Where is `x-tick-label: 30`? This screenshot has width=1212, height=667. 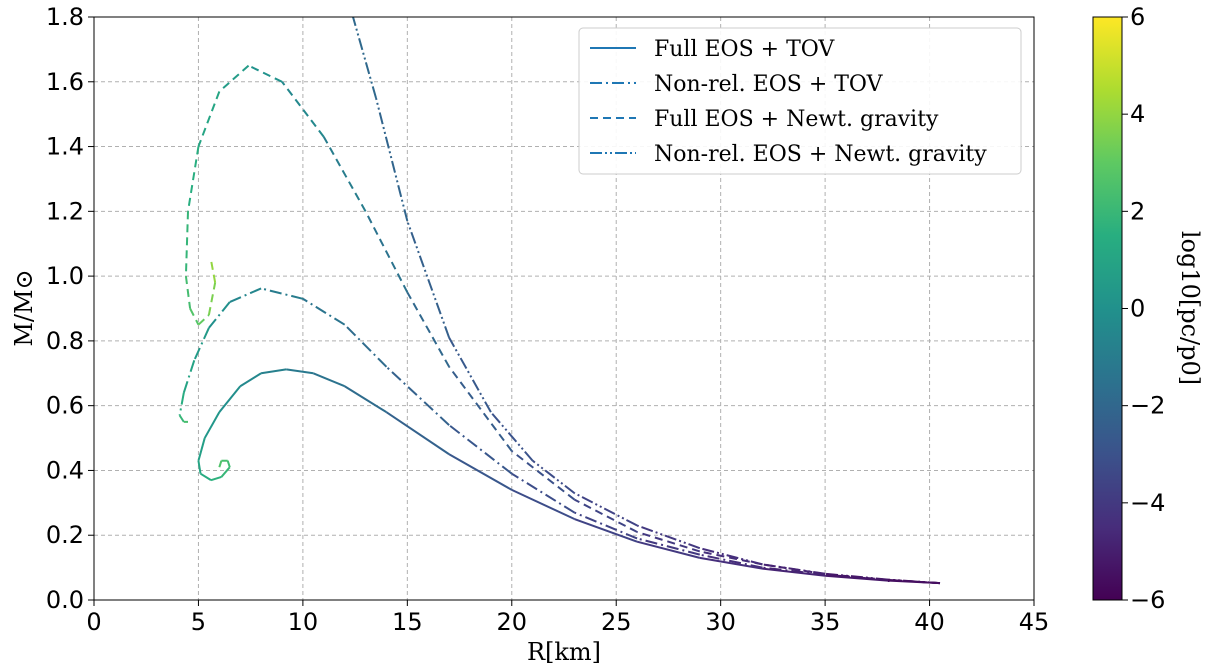 x-tick-label: 30 is located at coordinates (720, 622).